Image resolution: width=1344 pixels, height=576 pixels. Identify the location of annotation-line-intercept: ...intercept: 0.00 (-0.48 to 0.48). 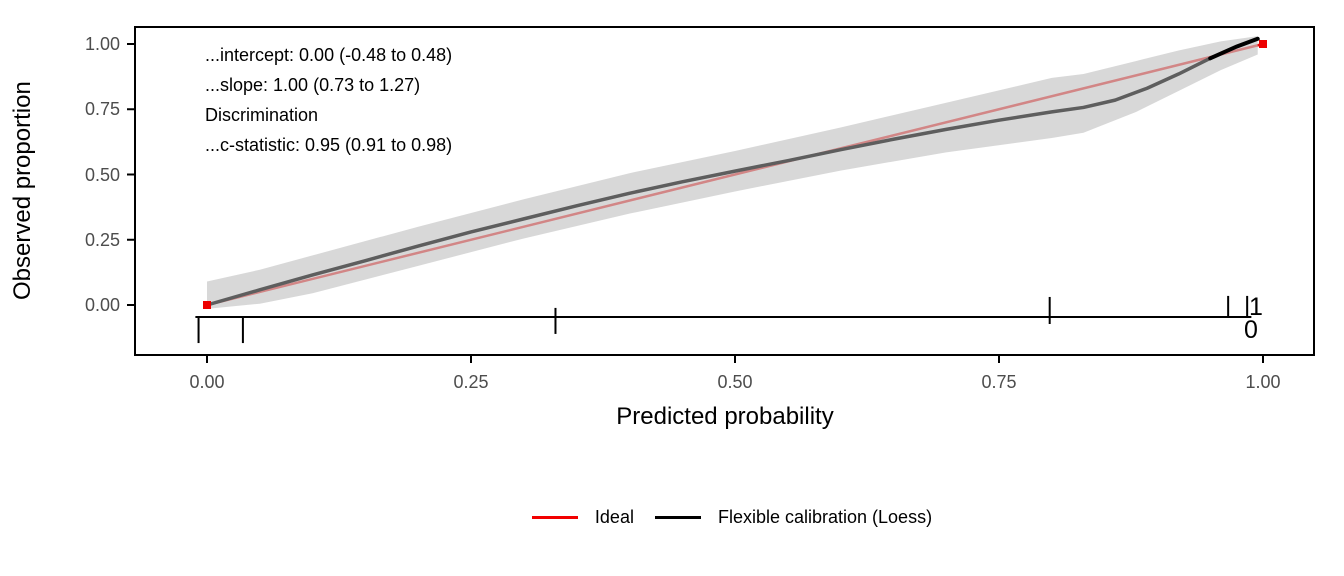
(329, 55).